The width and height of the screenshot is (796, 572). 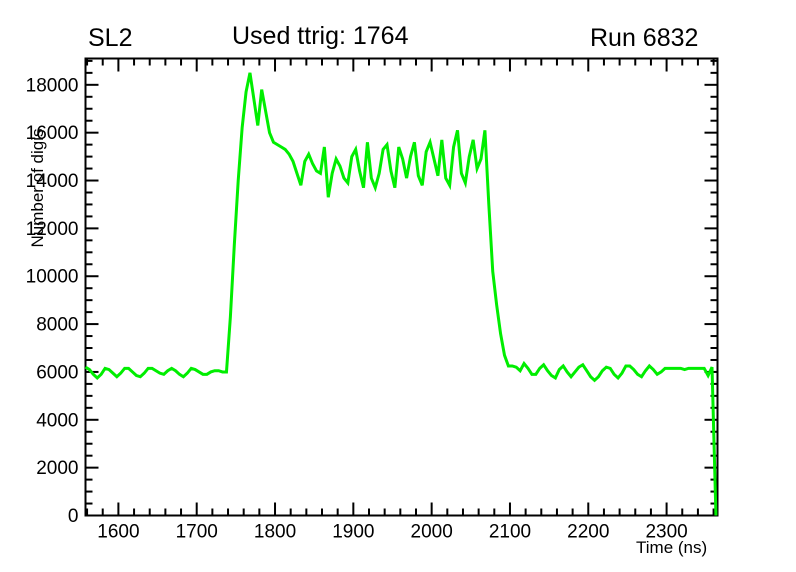 What do you see at coordinates (57, 325) in the screenshot?
I see `y-tick-label: 8000` at bounding box center [57, 325].